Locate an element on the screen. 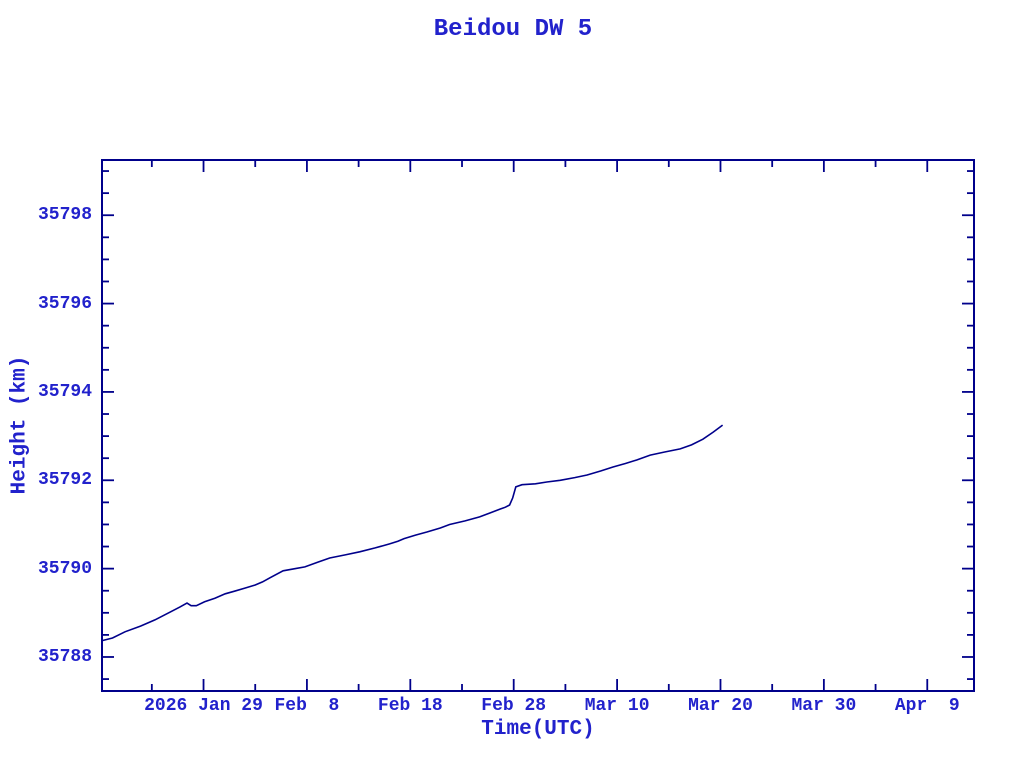 This screenshot has width=1024, height=768. x-tick-label: Apr 9 is located at coordinates (927, 706).